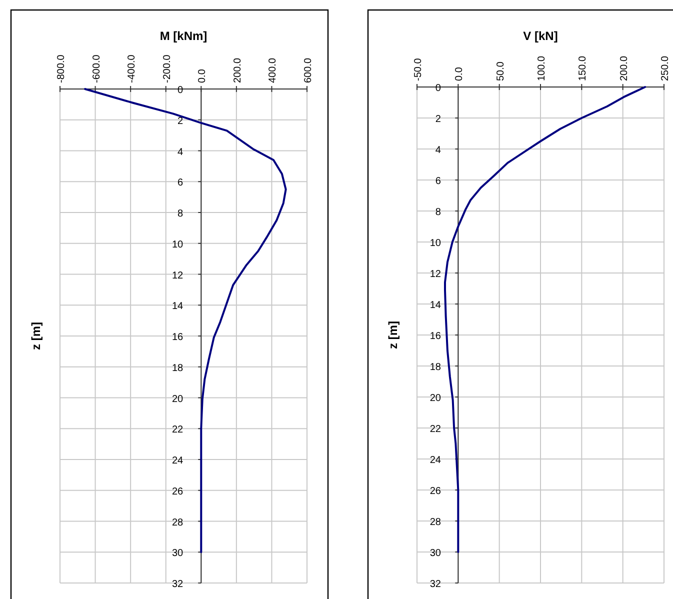 Image resolution: width=673 pixels, height=599 pixels. I want to click on x-tick-label: 100.0, so click(542, 68).